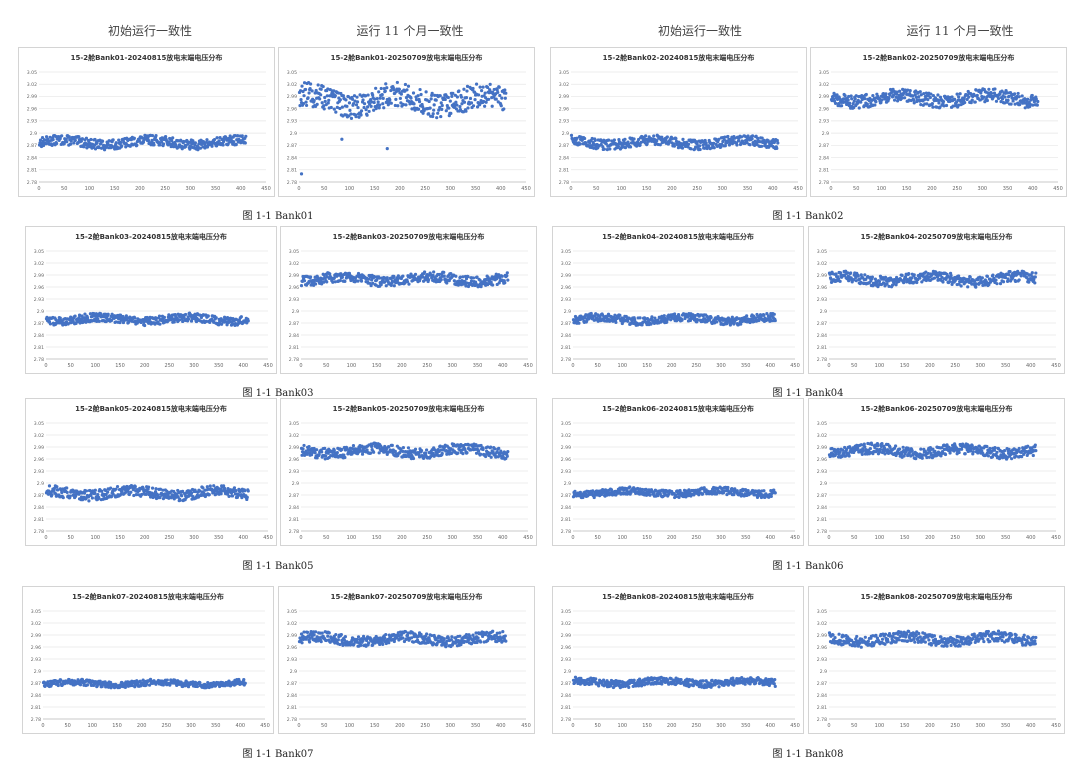  What do you see at coordinates (140, 189) in the screenshot?
I see `x-tick-label: 200` at bounding box center [140, 189].